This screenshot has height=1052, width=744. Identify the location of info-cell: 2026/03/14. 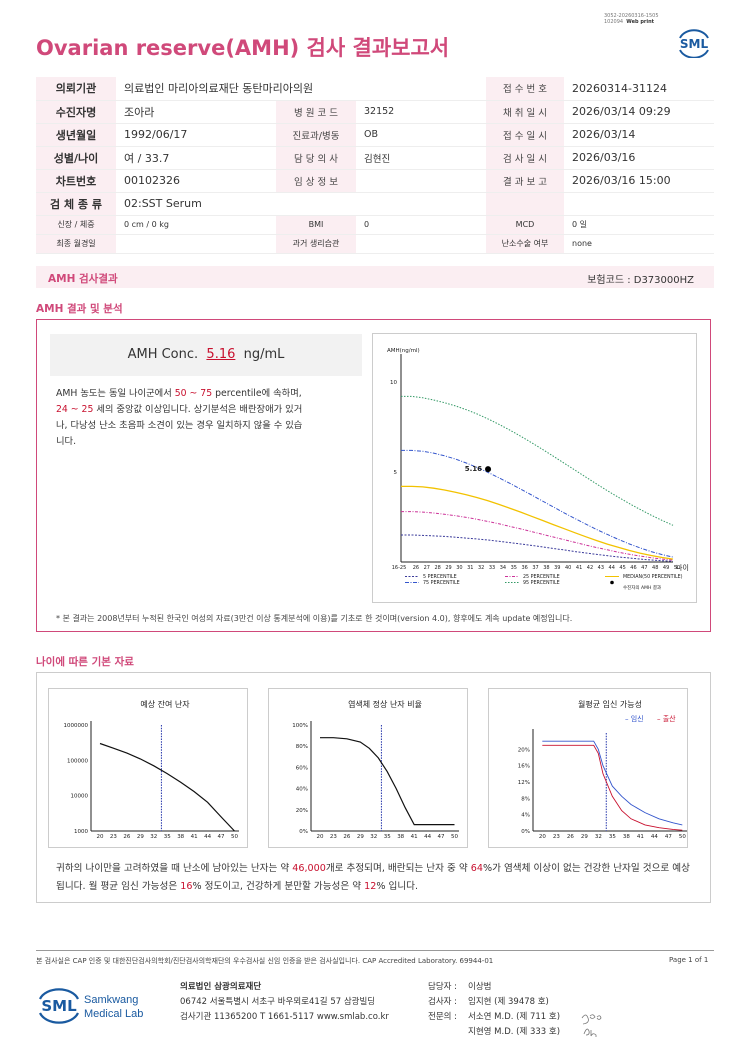
(639, 135).